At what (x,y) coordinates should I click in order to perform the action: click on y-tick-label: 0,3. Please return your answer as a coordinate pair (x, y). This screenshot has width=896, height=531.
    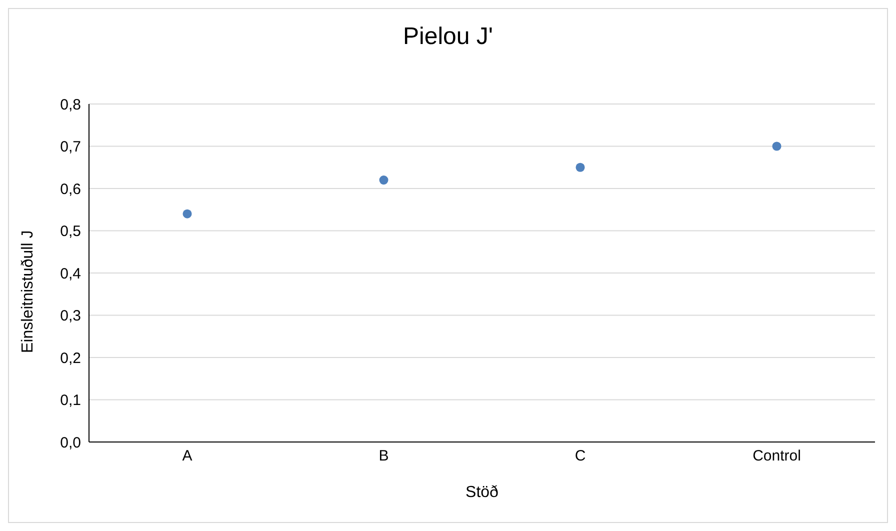
    Looking at the image, I should click on (70, 316).